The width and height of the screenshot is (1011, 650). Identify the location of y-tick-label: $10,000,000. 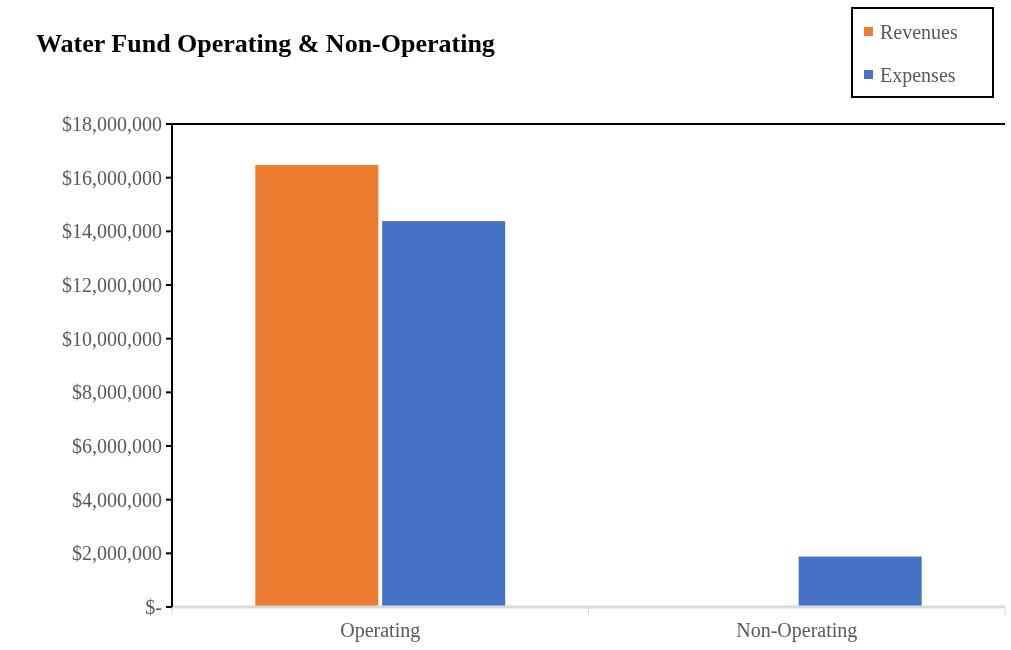
(112, 338).